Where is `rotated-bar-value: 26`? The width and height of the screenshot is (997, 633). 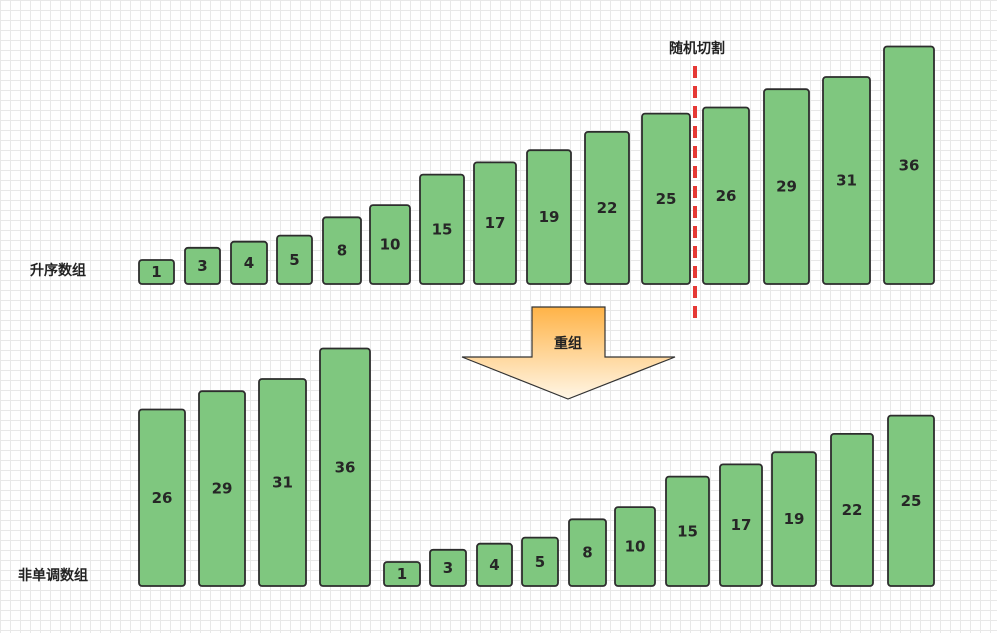
rotated-bar-value: 26 is located at coordinates (162, 498).